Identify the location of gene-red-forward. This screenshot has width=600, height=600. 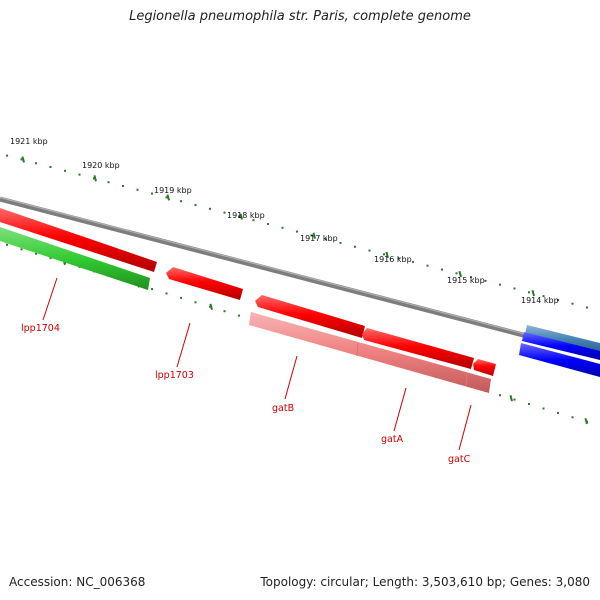
(78, 240).